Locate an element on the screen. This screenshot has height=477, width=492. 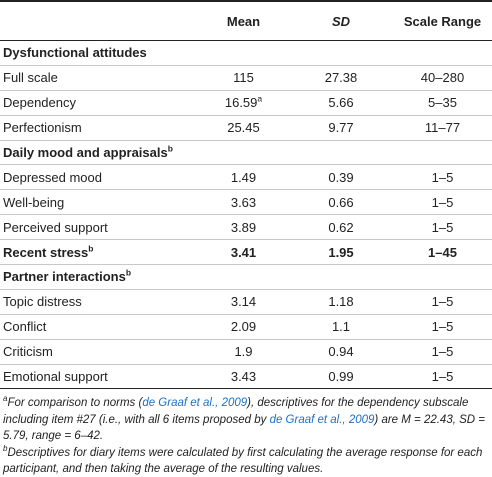
table-row: Dependency 16.59a 5.66 5–35 is located at coordinates (246, 103).